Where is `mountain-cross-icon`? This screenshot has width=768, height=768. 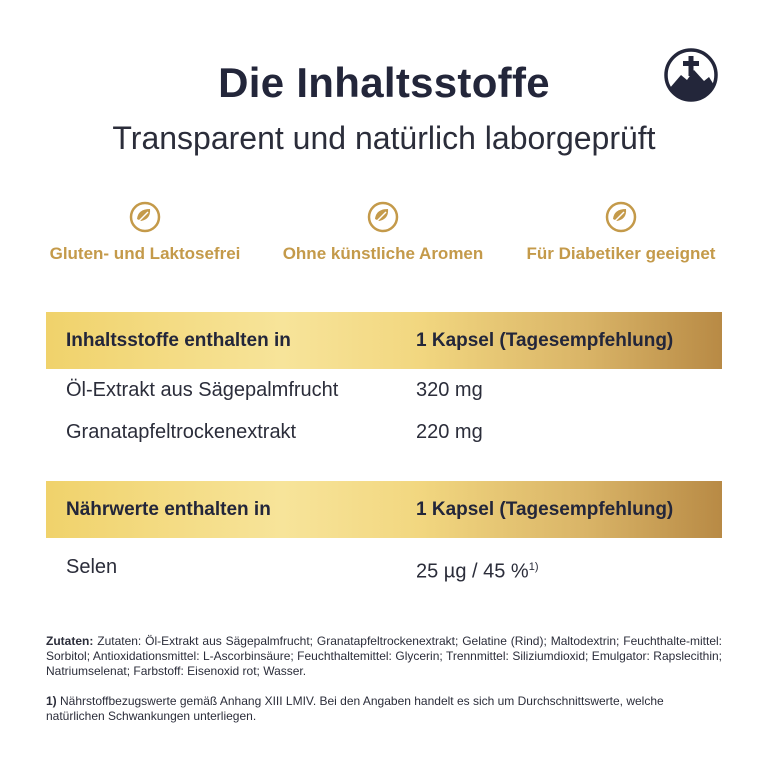
mountain-cross-icon is located at coordinates (691, 75).